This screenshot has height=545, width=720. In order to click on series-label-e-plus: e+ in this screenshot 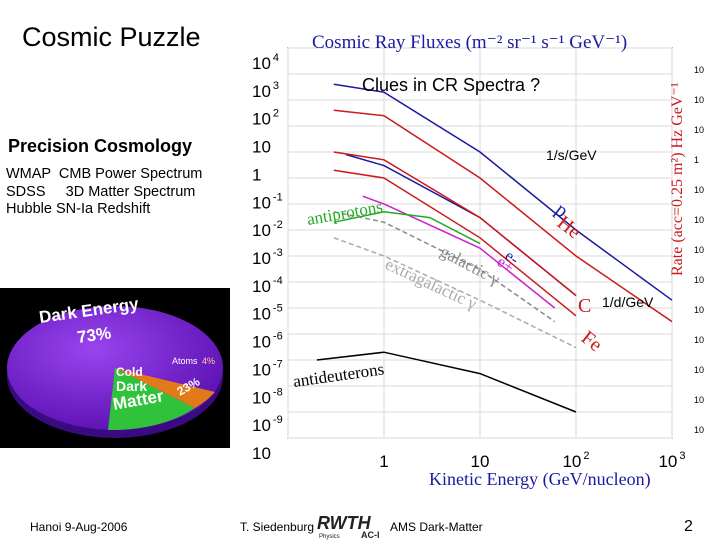, I will do `click(505, 264)`.